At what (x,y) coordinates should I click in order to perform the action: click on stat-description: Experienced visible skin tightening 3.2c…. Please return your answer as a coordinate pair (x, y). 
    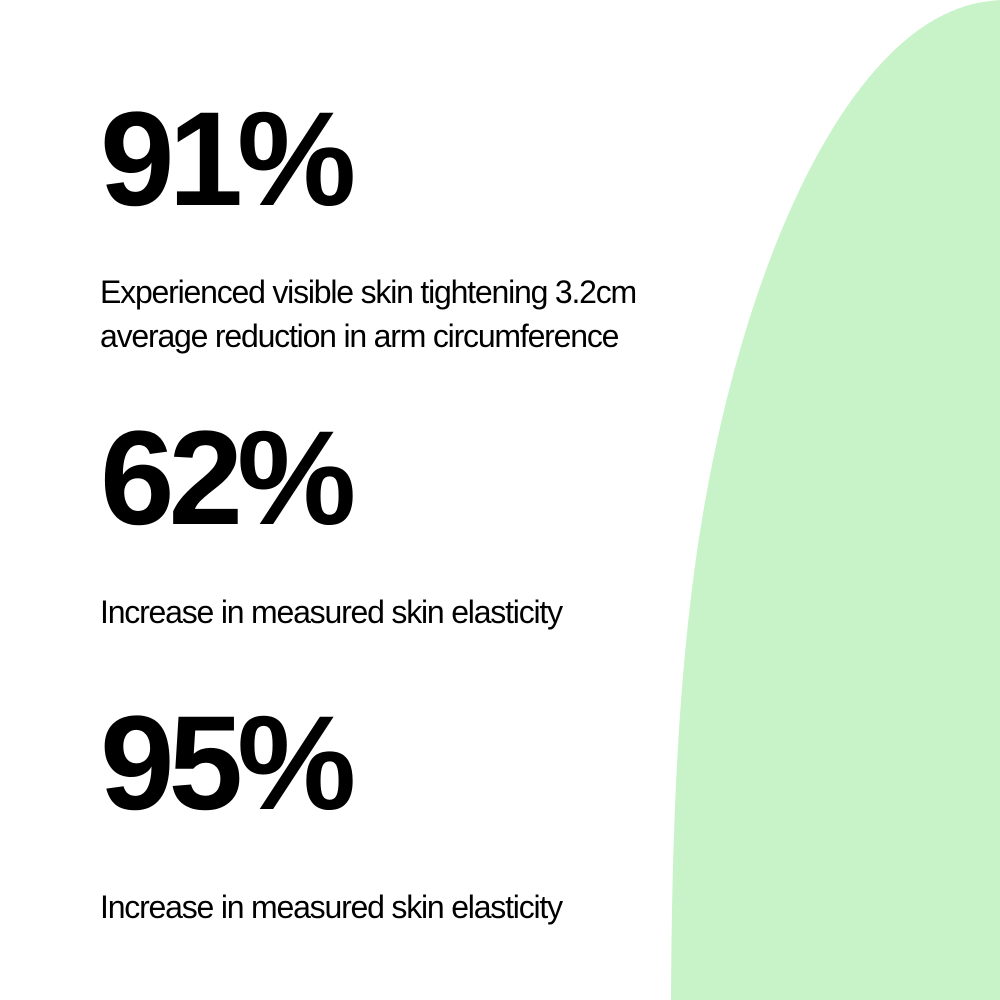
    Looking at the image, I should click on (368, 314).